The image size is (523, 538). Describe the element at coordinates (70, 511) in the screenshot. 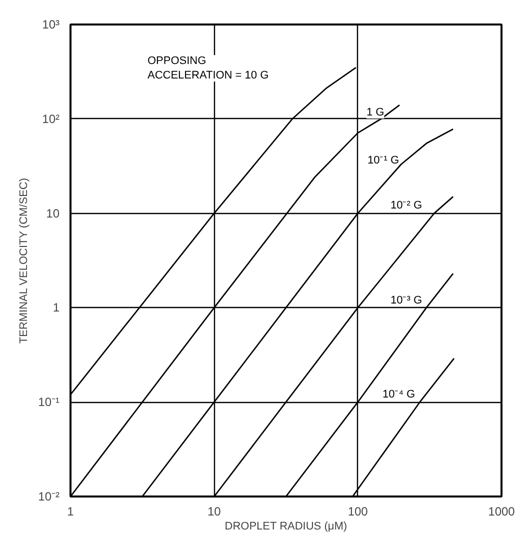

I see `x-tick-label: 1` at that location.